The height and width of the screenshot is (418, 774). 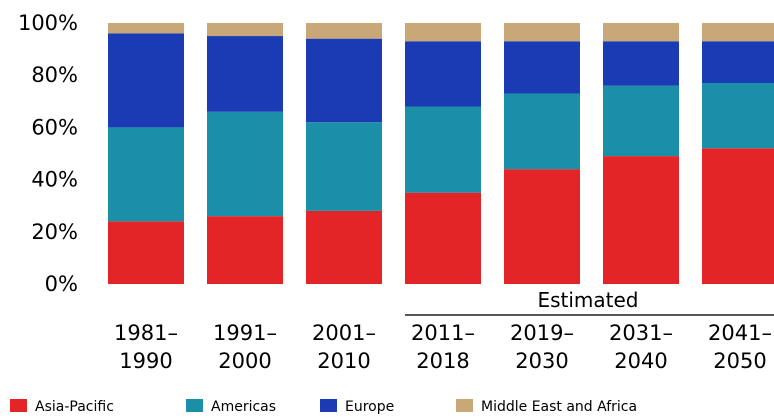 I want to click on x-tick-label: 2031–, so click(x=641, y=333).